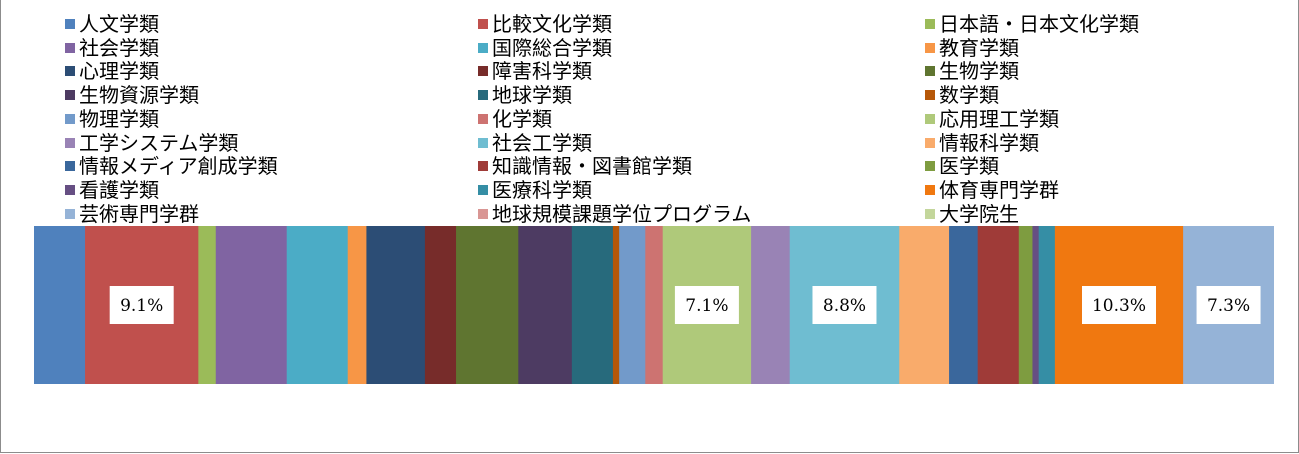 The image size is (1299, 454). I want to click on legend-item: 地球学類, so click(525, 95).